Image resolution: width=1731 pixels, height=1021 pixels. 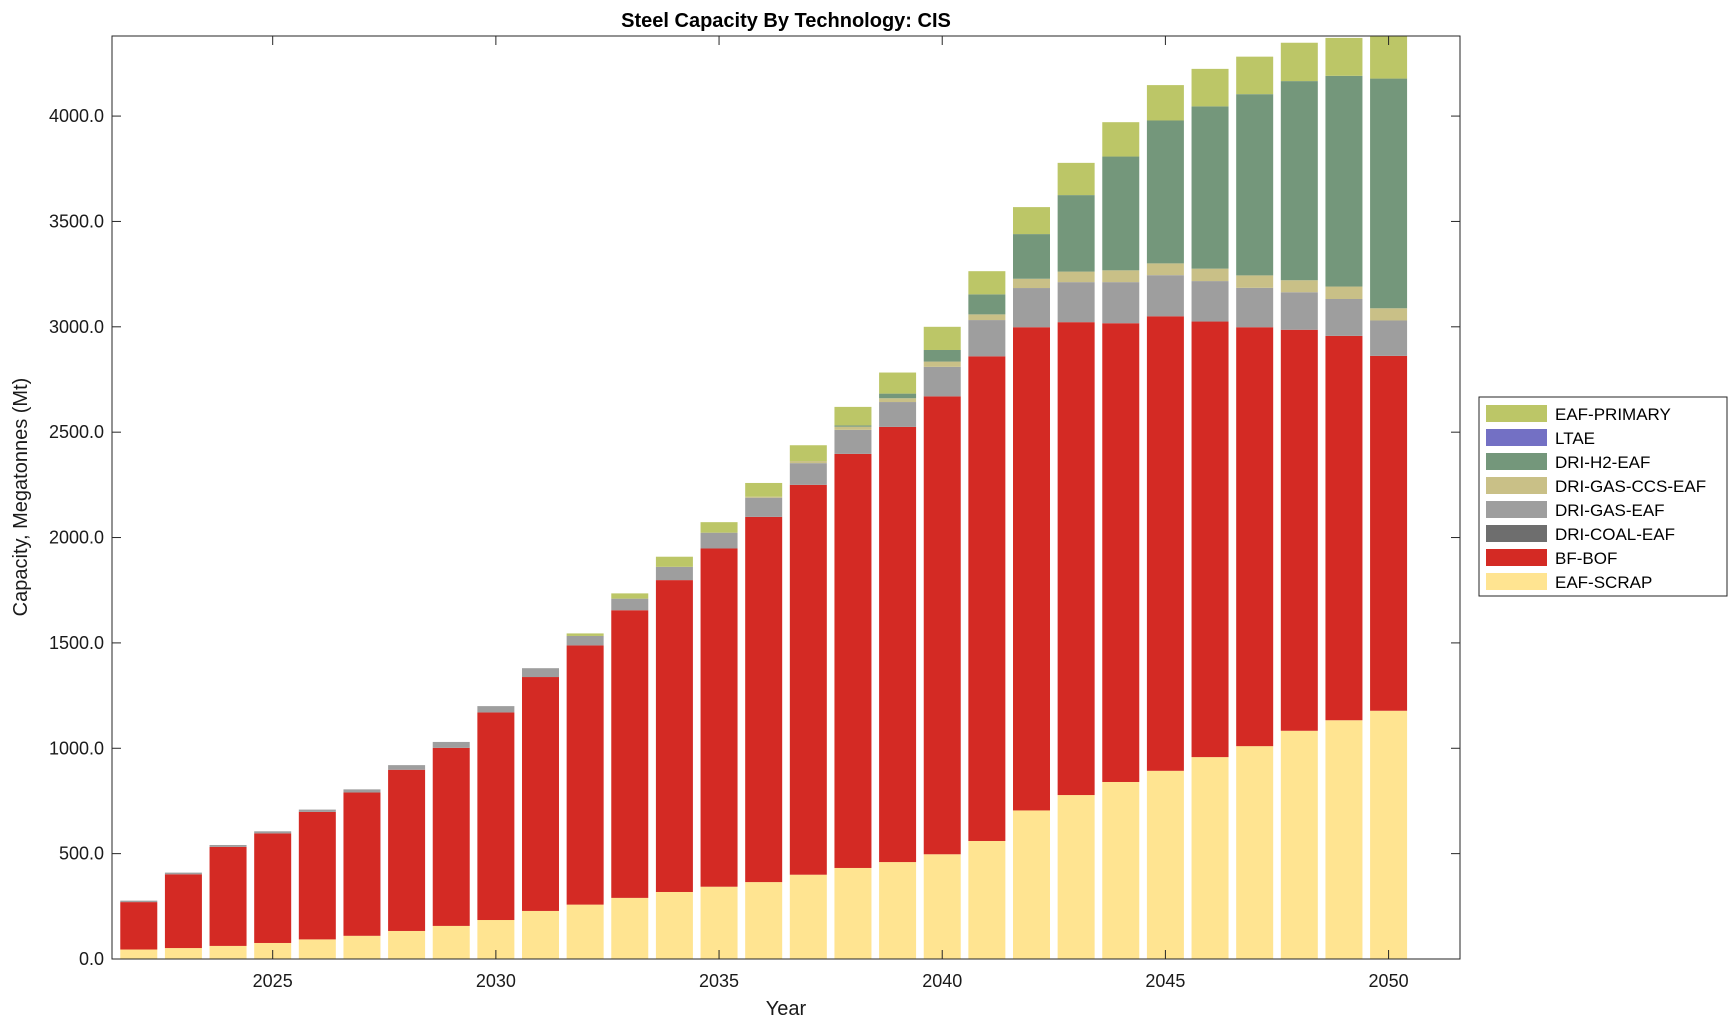 What do you see at coordinates (719, 527) in the screenshot?
I see `bar-eaf-primary-2035` at bounding box center [719, 527].